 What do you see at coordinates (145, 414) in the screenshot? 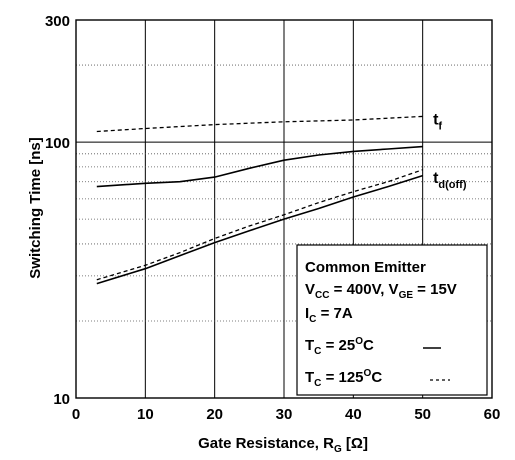
I see `x-tick-label: 10` at bounding box center [145, 414].